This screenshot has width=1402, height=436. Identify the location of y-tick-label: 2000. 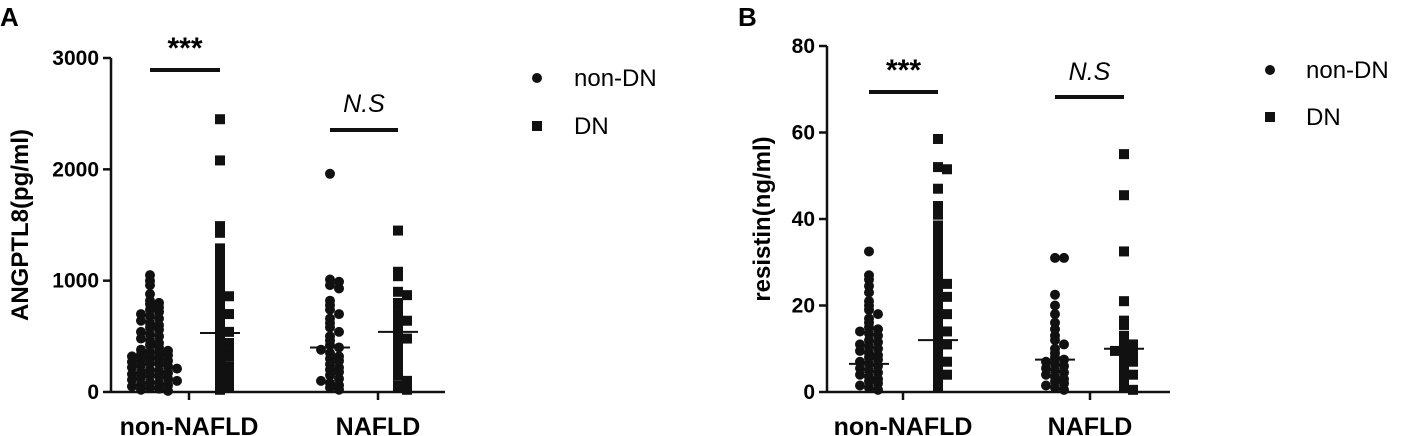
(75, 169).